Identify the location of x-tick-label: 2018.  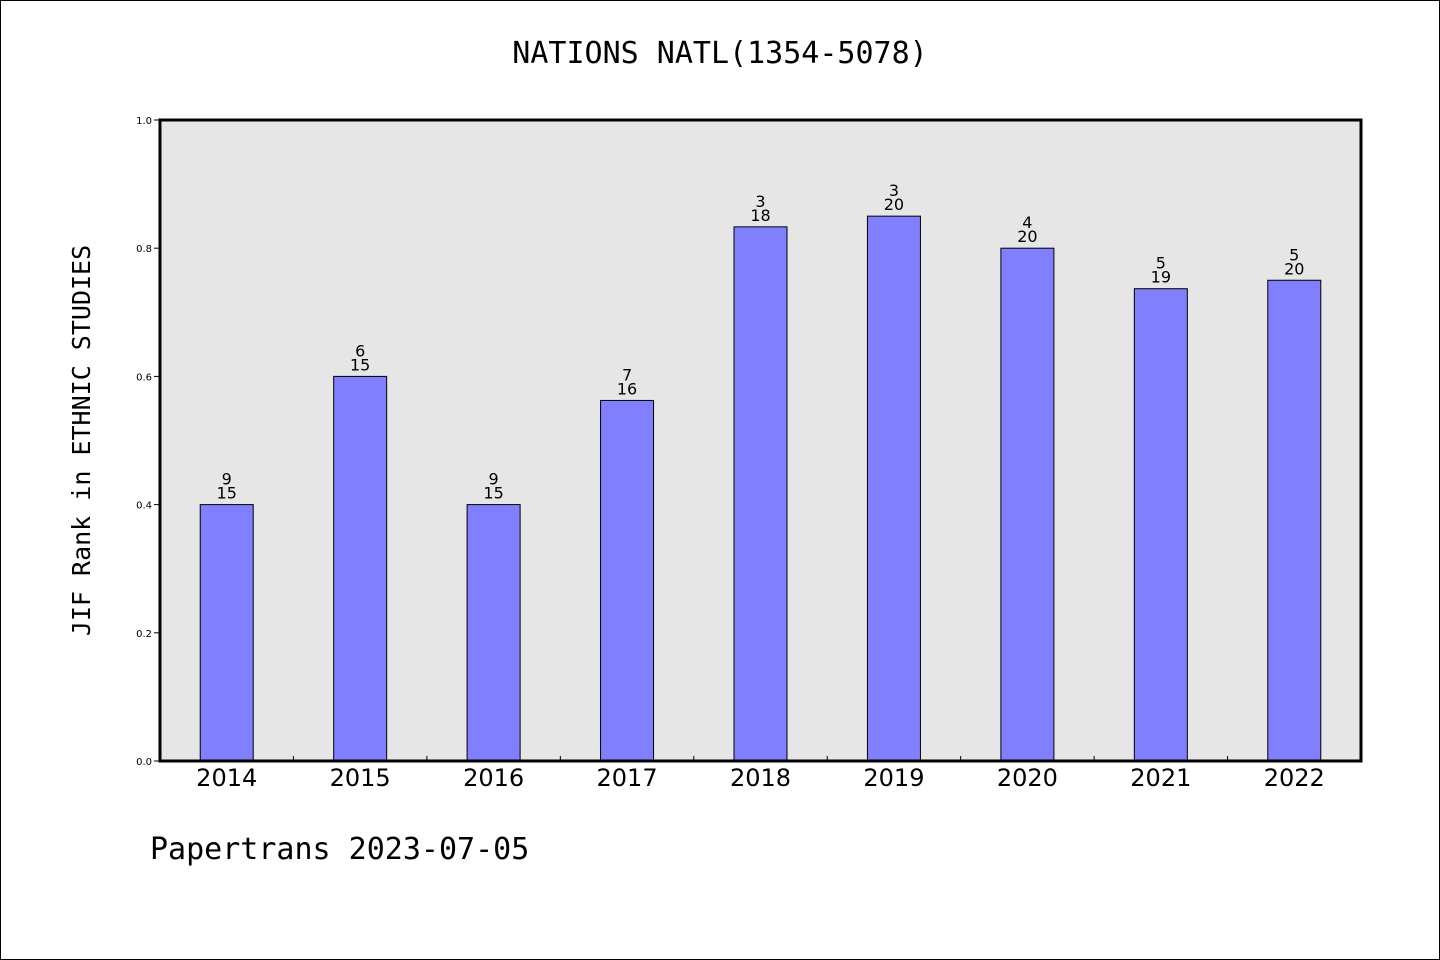
(760, 778).